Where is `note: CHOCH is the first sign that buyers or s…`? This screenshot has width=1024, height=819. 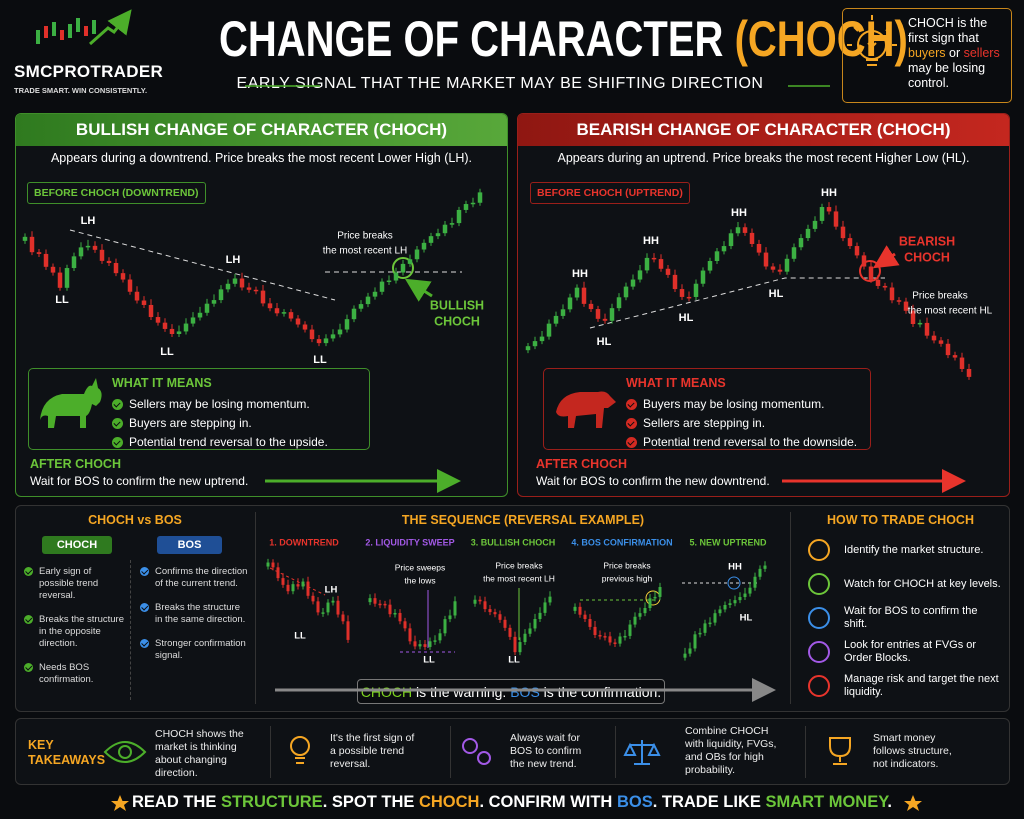 note: CHOCH is the first sign that buyers or s… is located at coordinates (956, 53).